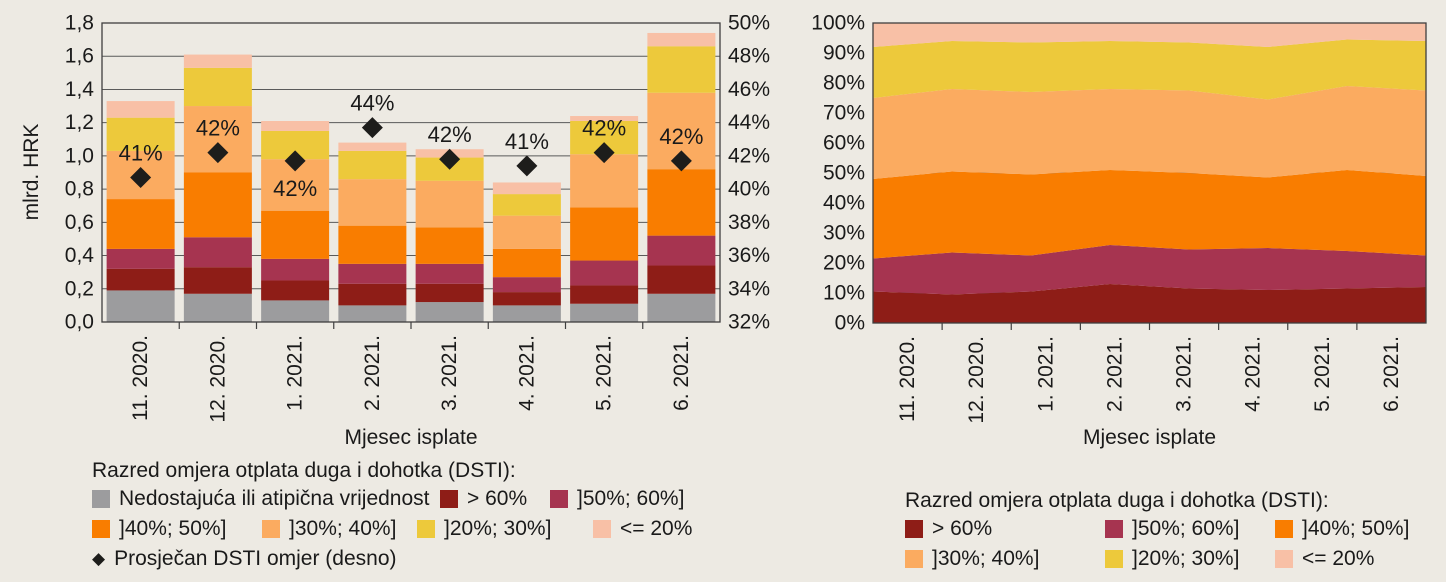 Image resolution: width=1446 pixels, height=582 pixels. I want to click on x-axis-label: 12. 2020., so click(217, 379).